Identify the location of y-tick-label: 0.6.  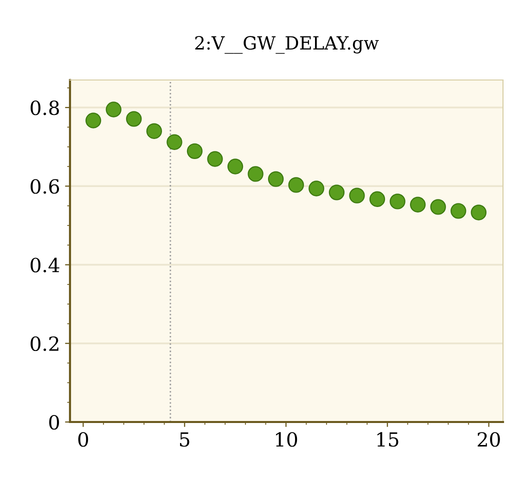
(45, 186).